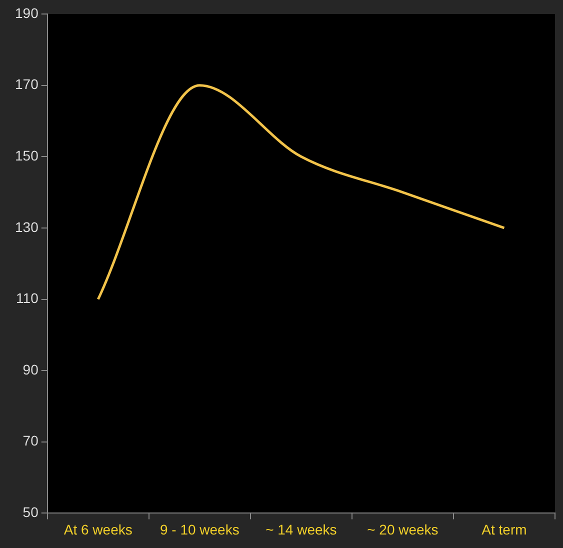  What do you see at coordinates (30, 440) in the screenshot?
I see `y-tick-label: 70` at bounding box center [30, 440].